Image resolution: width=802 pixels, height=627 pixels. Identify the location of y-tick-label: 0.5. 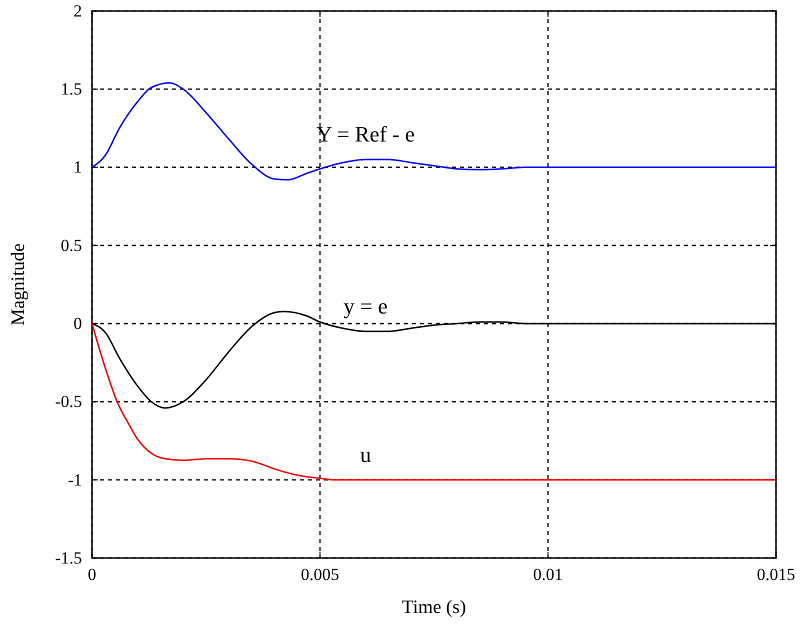
(71, 245).